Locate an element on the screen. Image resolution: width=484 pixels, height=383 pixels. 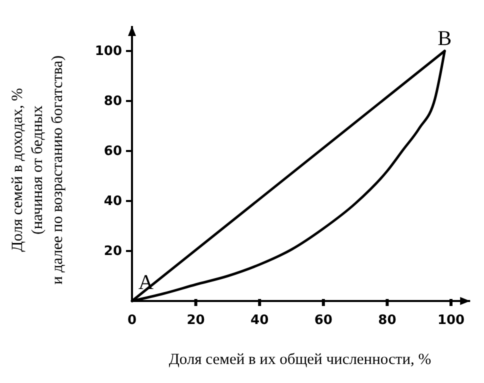
x-tick-label: 20 is located at coordinates (195, 320).